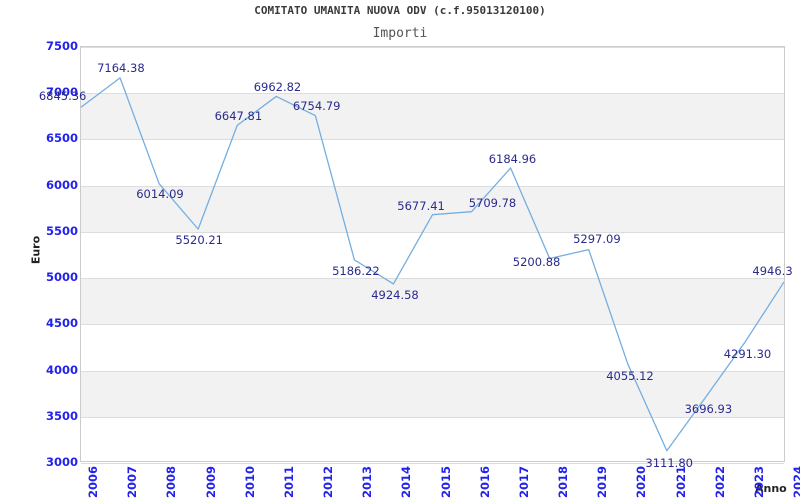  What do you see at coordinates (771, 488) in the screenshot?
I see `x-axis-label: Anno` at bounding box center [771, 488].